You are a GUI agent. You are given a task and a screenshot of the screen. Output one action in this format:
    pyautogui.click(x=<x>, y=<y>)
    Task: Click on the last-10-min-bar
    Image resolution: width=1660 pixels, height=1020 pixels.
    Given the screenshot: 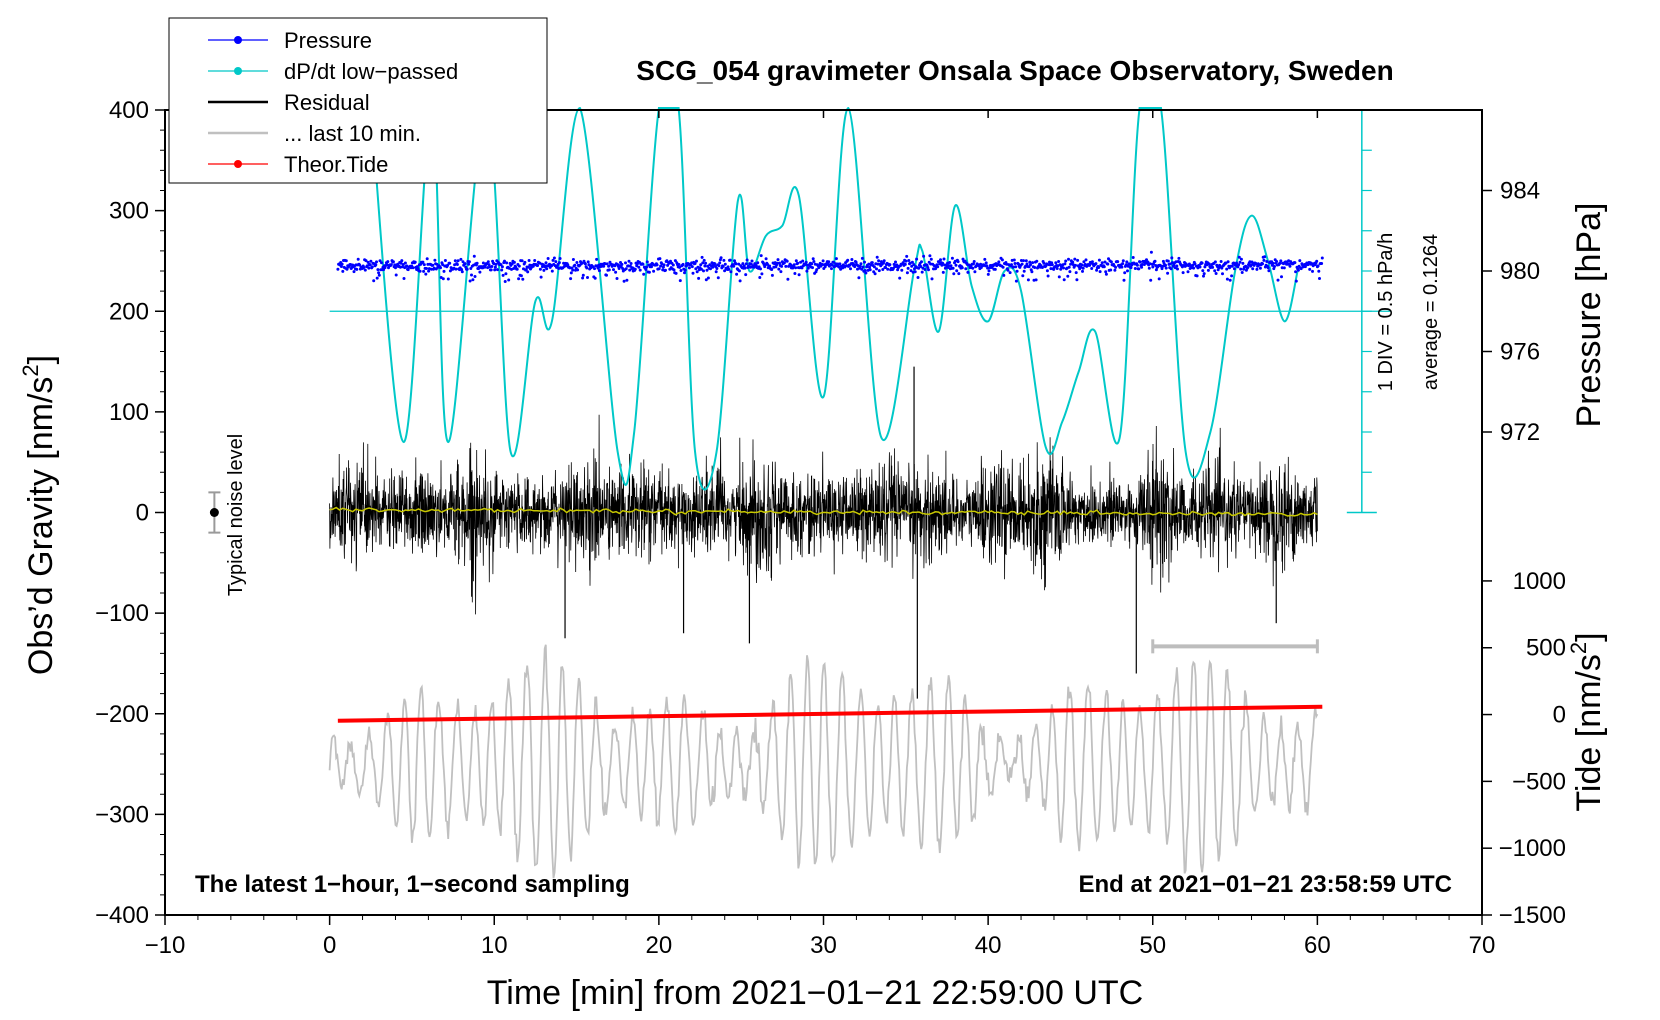 What is the action you would take?
    pyautogui.click(x=1235, y=646)
    